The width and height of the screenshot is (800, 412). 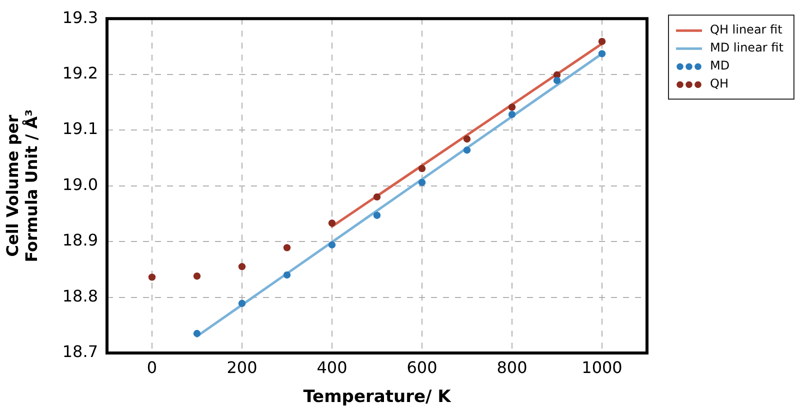 What do you see at coordinates (80, 184) in the screenshot?
I see `y-tick-label: 19.0` at bounding box center [80, 184].